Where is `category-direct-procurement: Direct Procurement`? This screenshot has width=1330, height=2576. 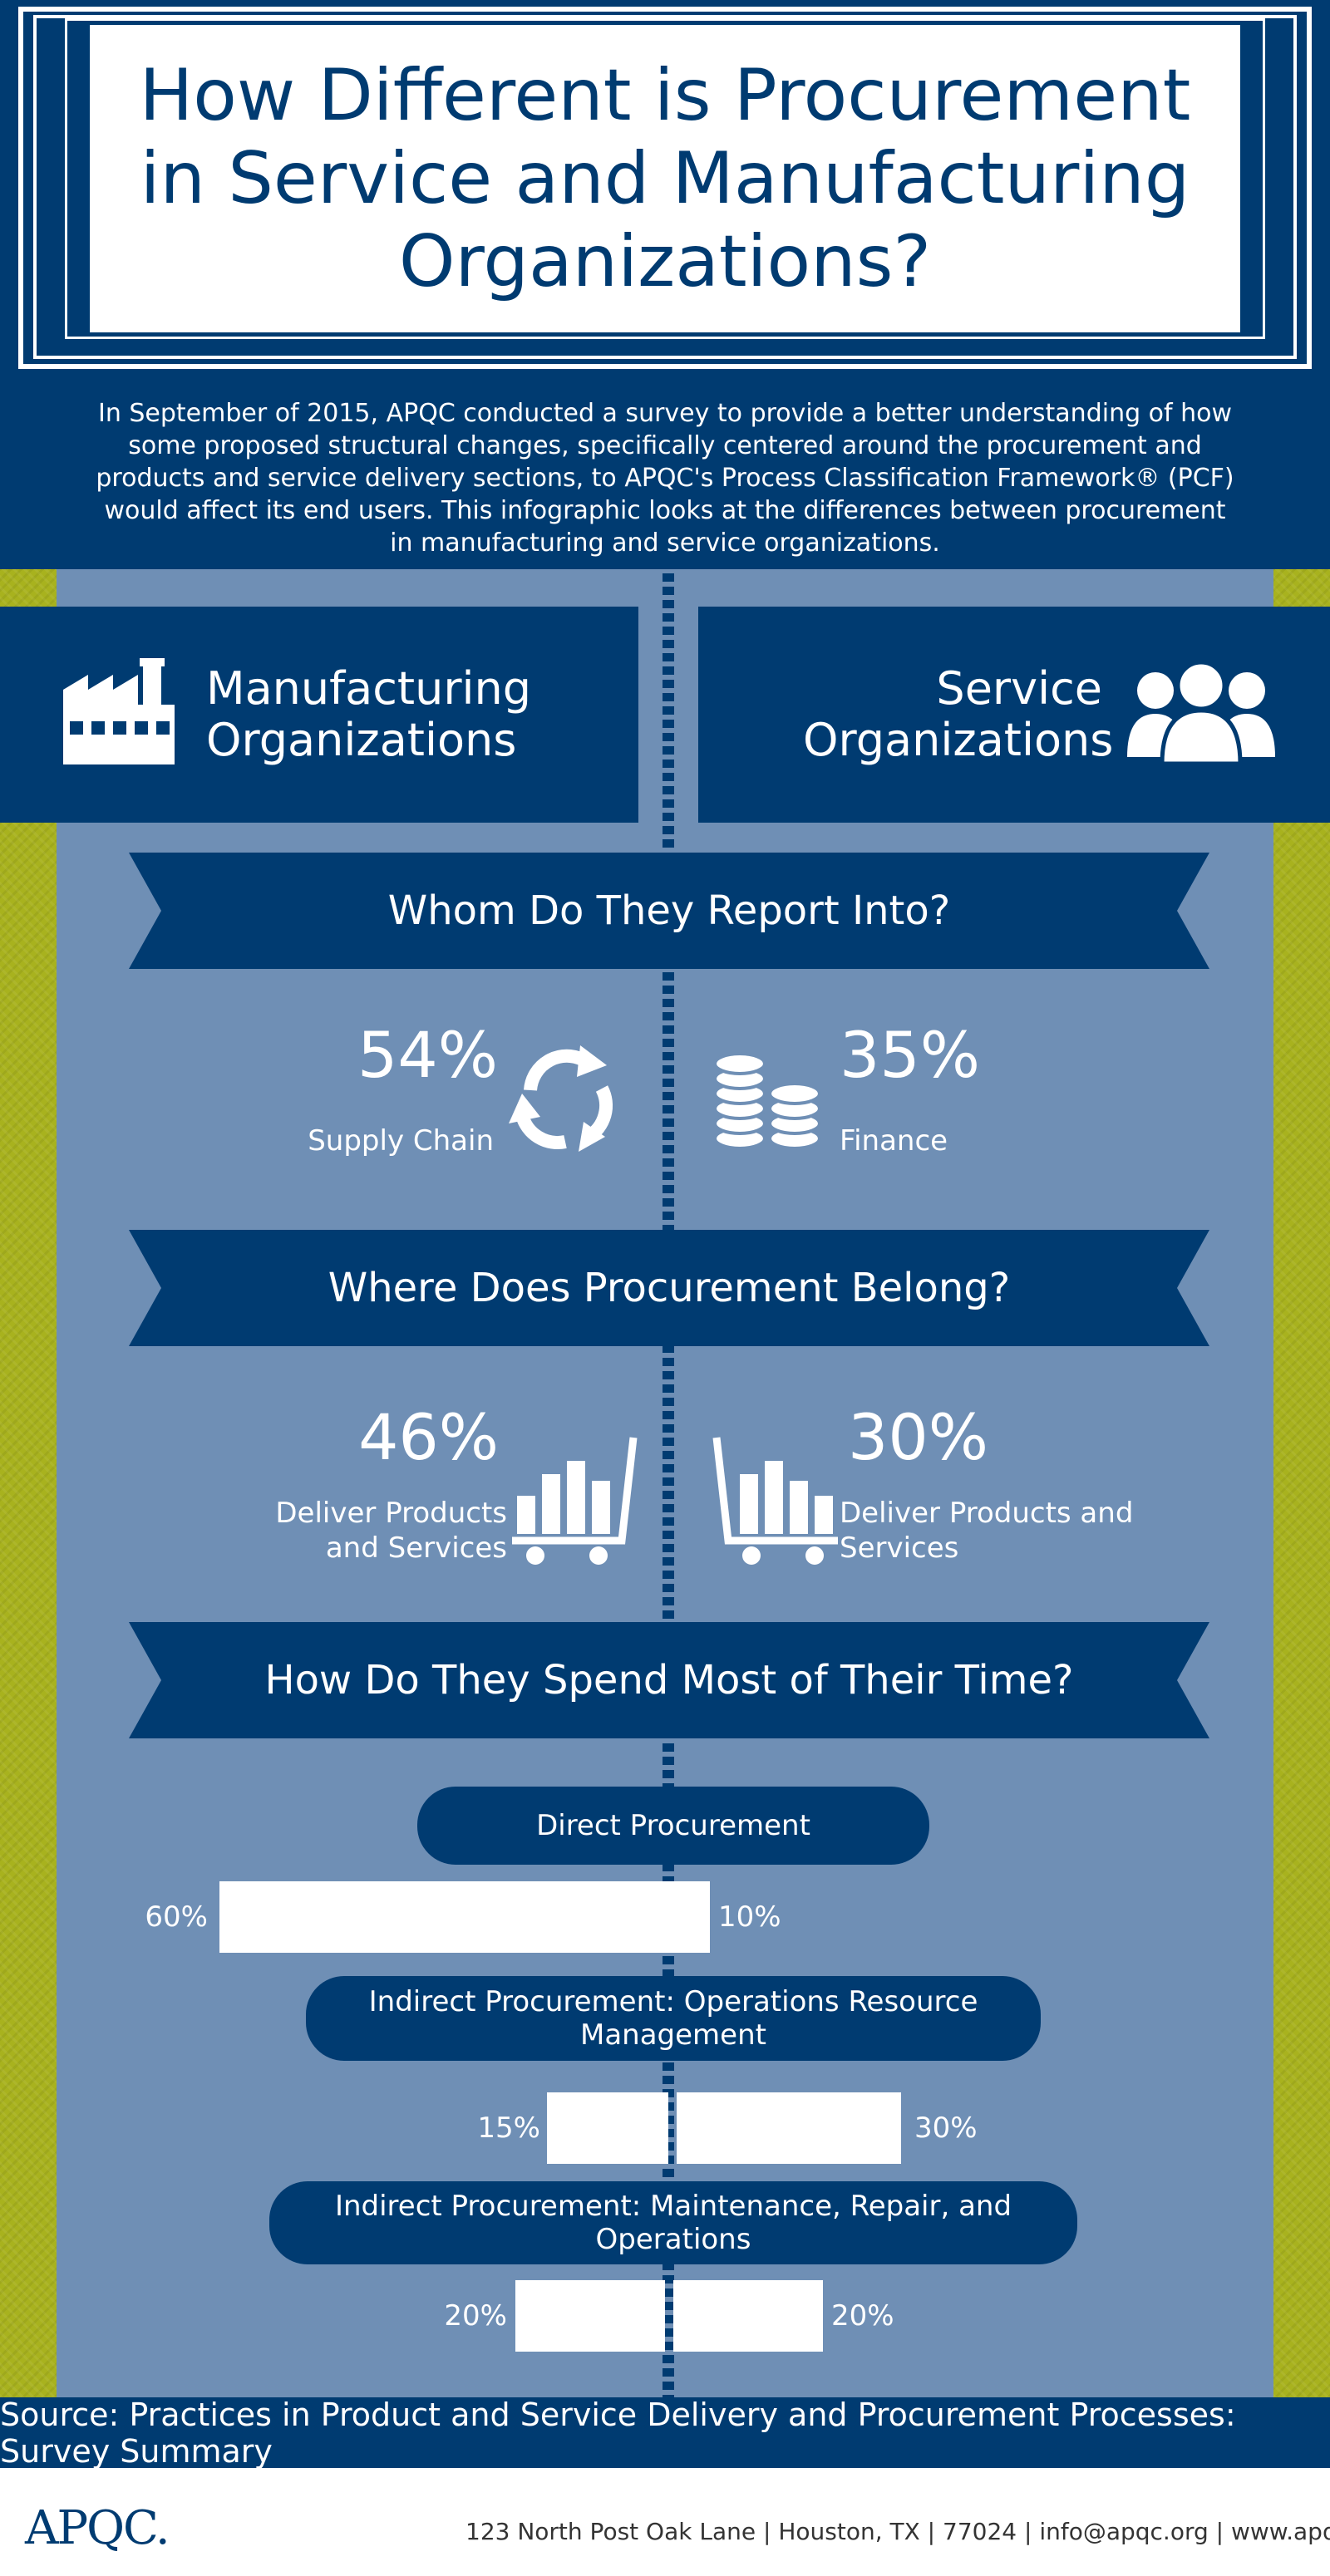 category-direct-procurement: Direct Procurement is located at coordinates (673, 1826).